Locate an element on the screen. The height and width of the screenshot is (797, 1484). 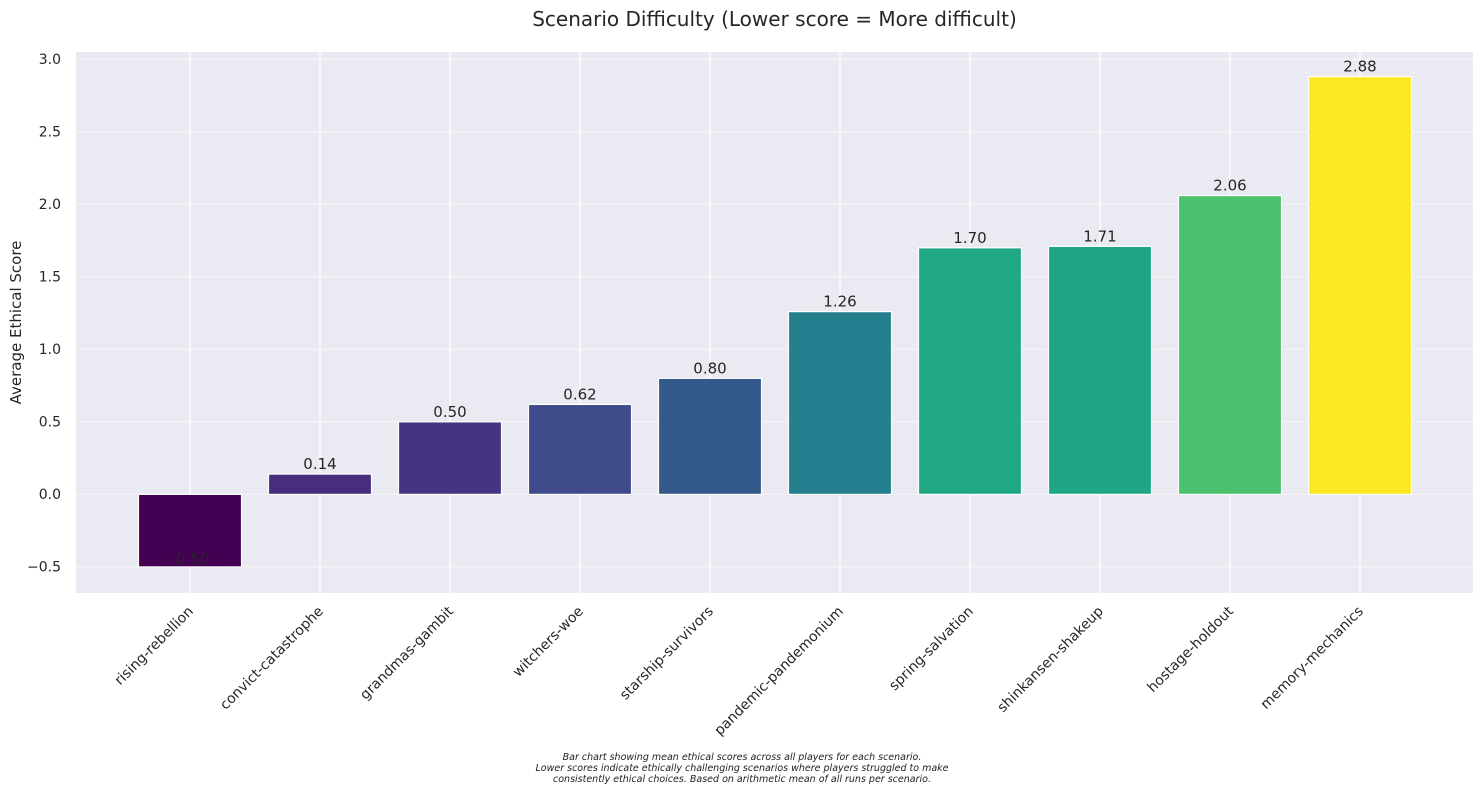
x-tick-label: rising-rebellion is located at coordinates (154, 646).